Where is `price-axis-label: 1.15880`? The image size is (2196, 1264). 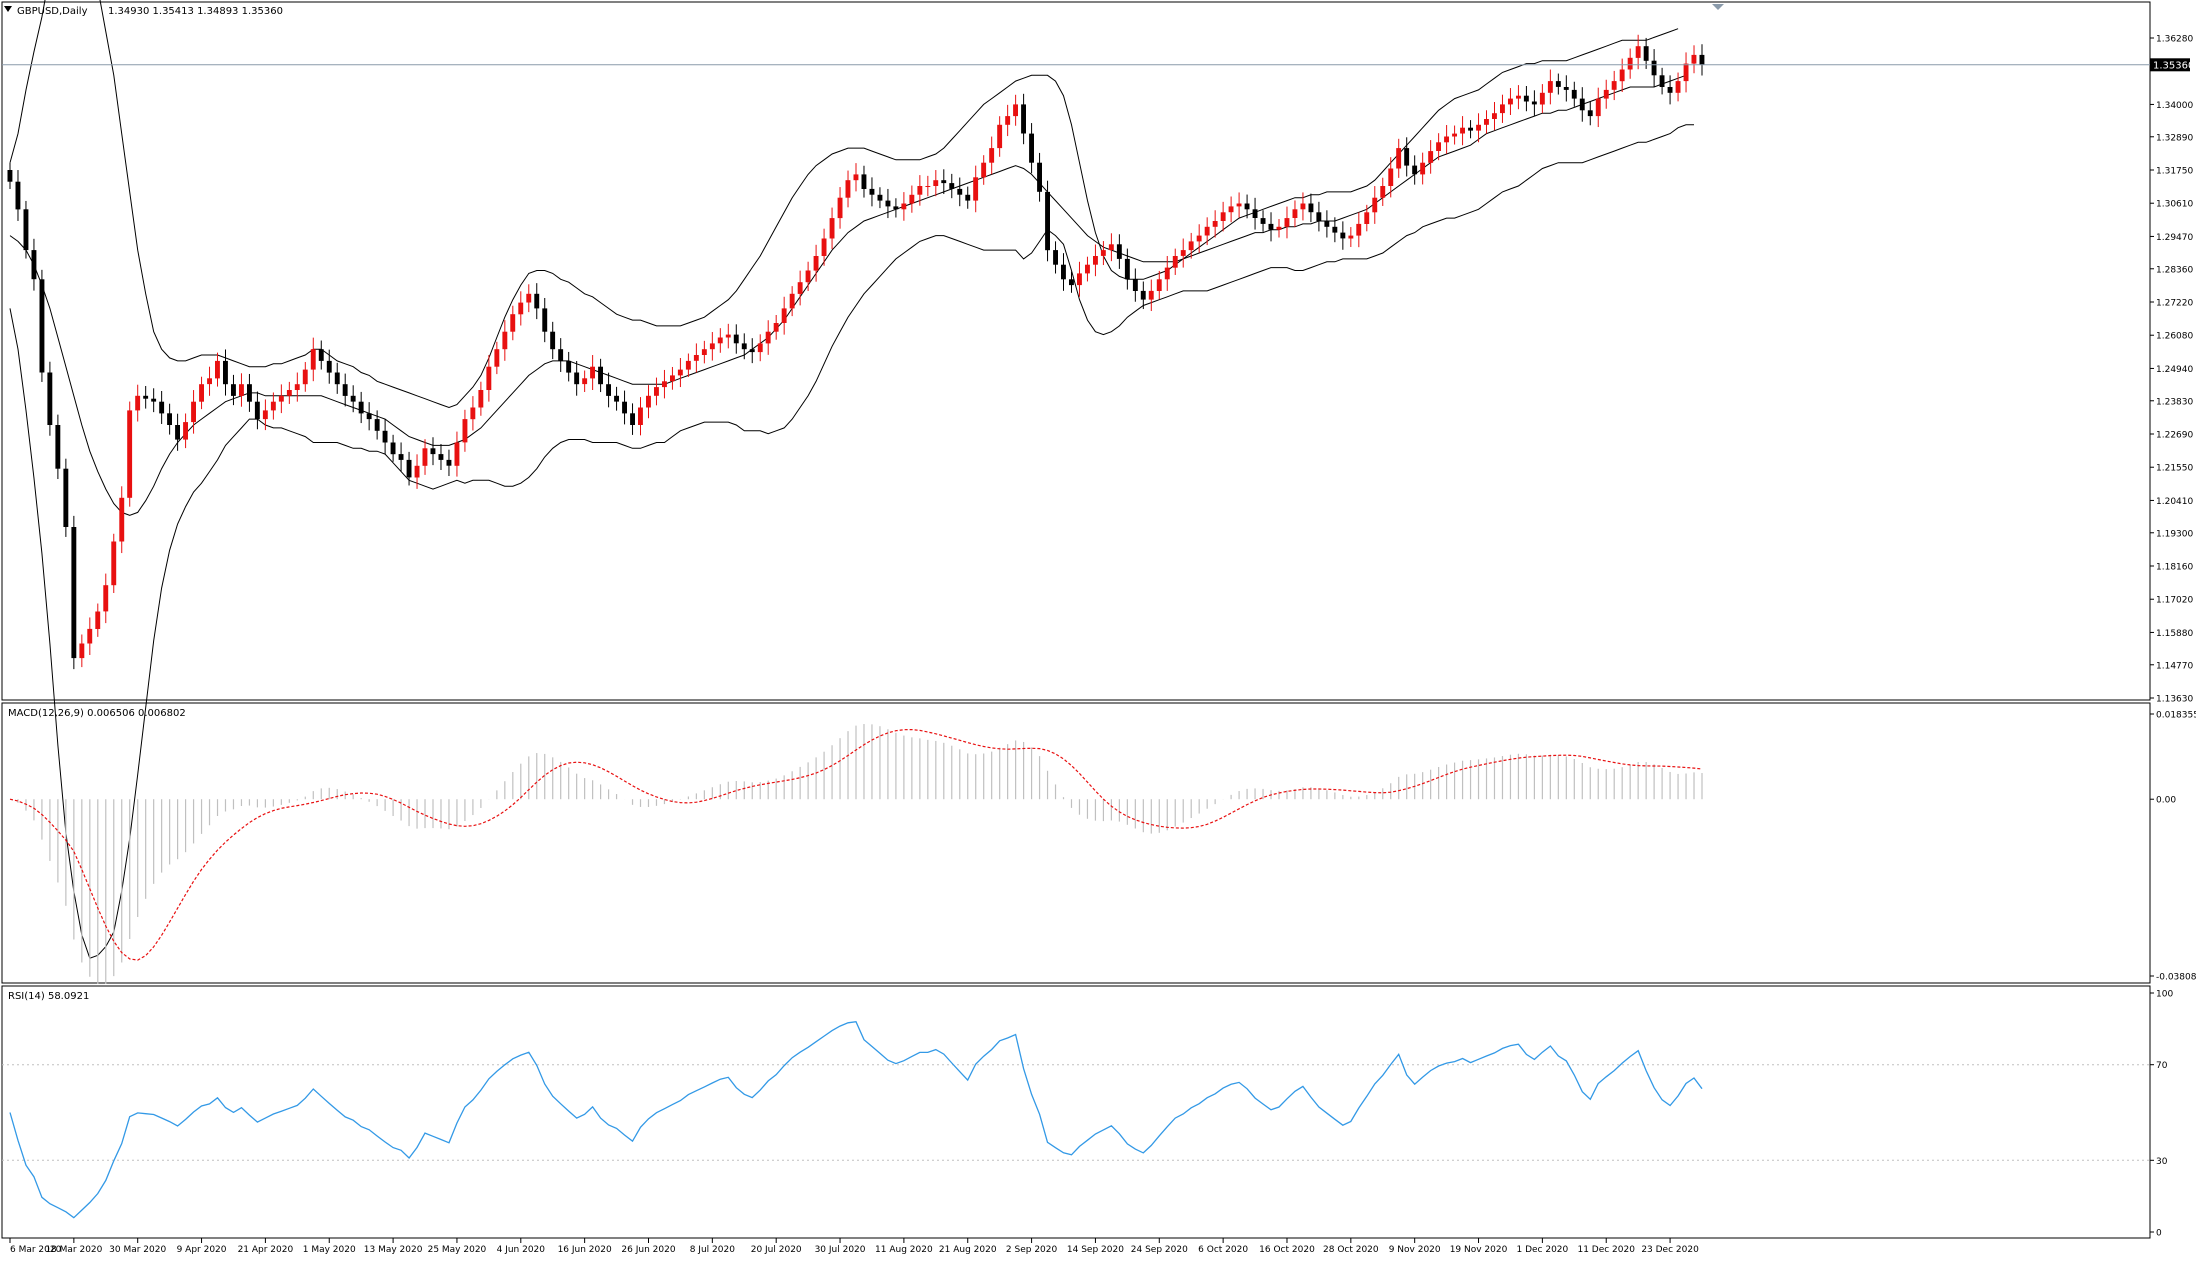 price-axis-label: 1.15880 is located at coordinates (2174, 634).